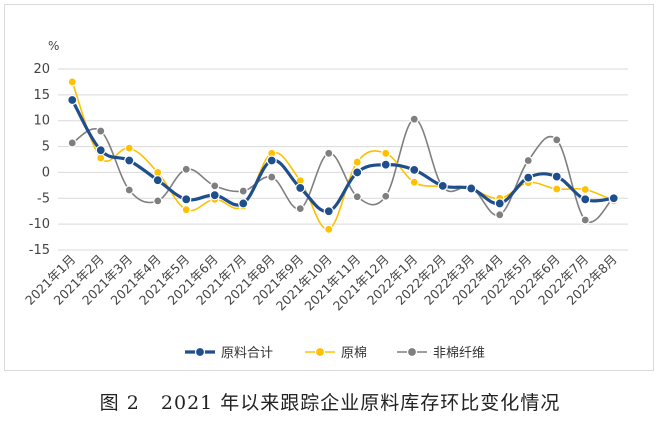 Image resolution: width=660 pixels, height=432 pixels. I want to click on legend-non-cotton-fiber: 非棉纤维, so click(441, 353).